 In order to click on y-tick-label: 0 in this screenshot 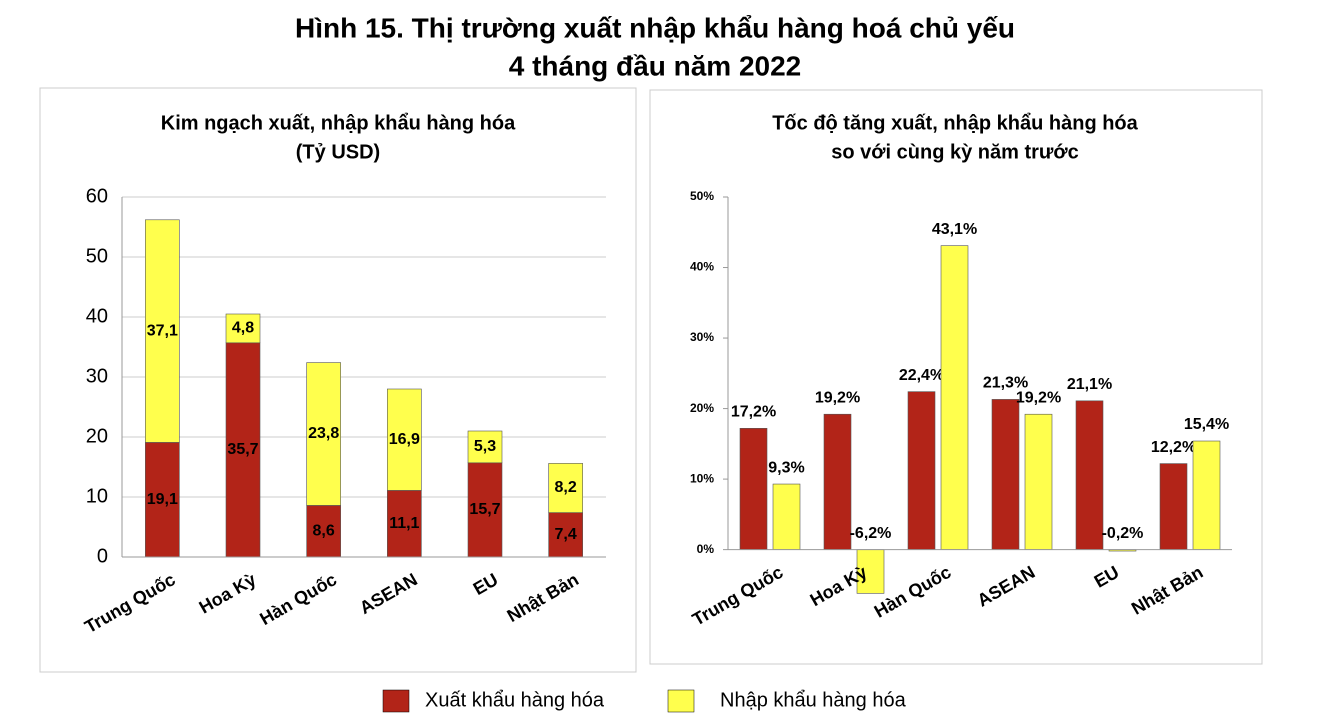, I will do `click(102, 556)`.